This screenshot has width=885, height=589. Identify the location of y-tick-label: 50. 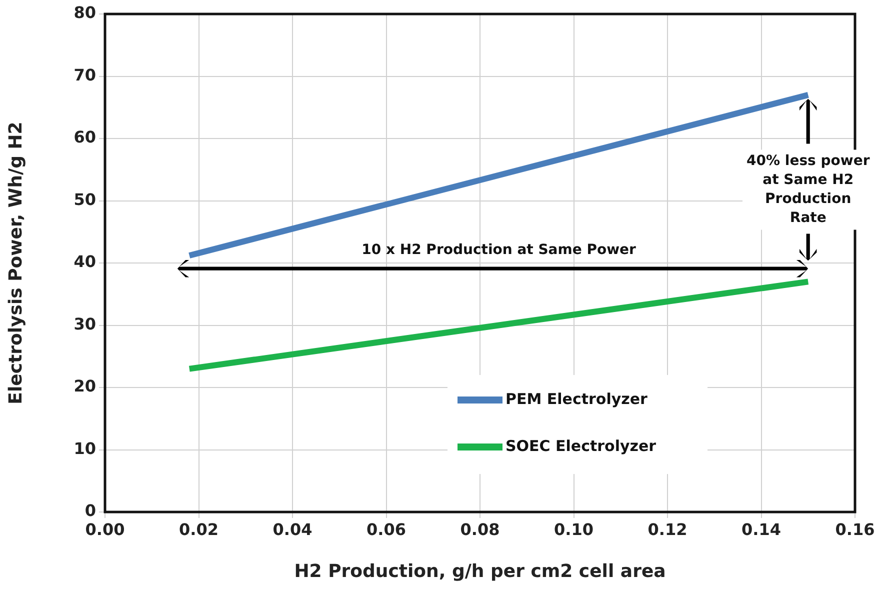
(85, 199).